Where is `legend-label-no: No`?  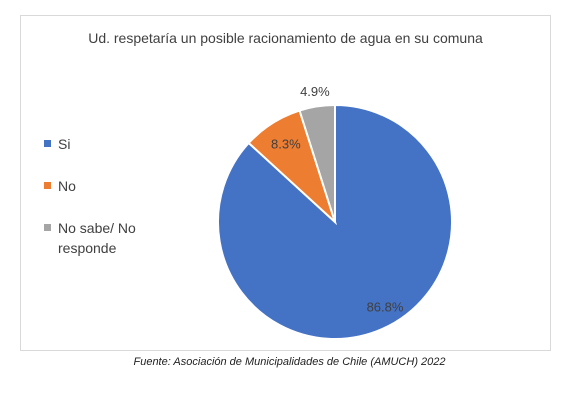
legend-label-no: No is located at coordinates (67, 186).